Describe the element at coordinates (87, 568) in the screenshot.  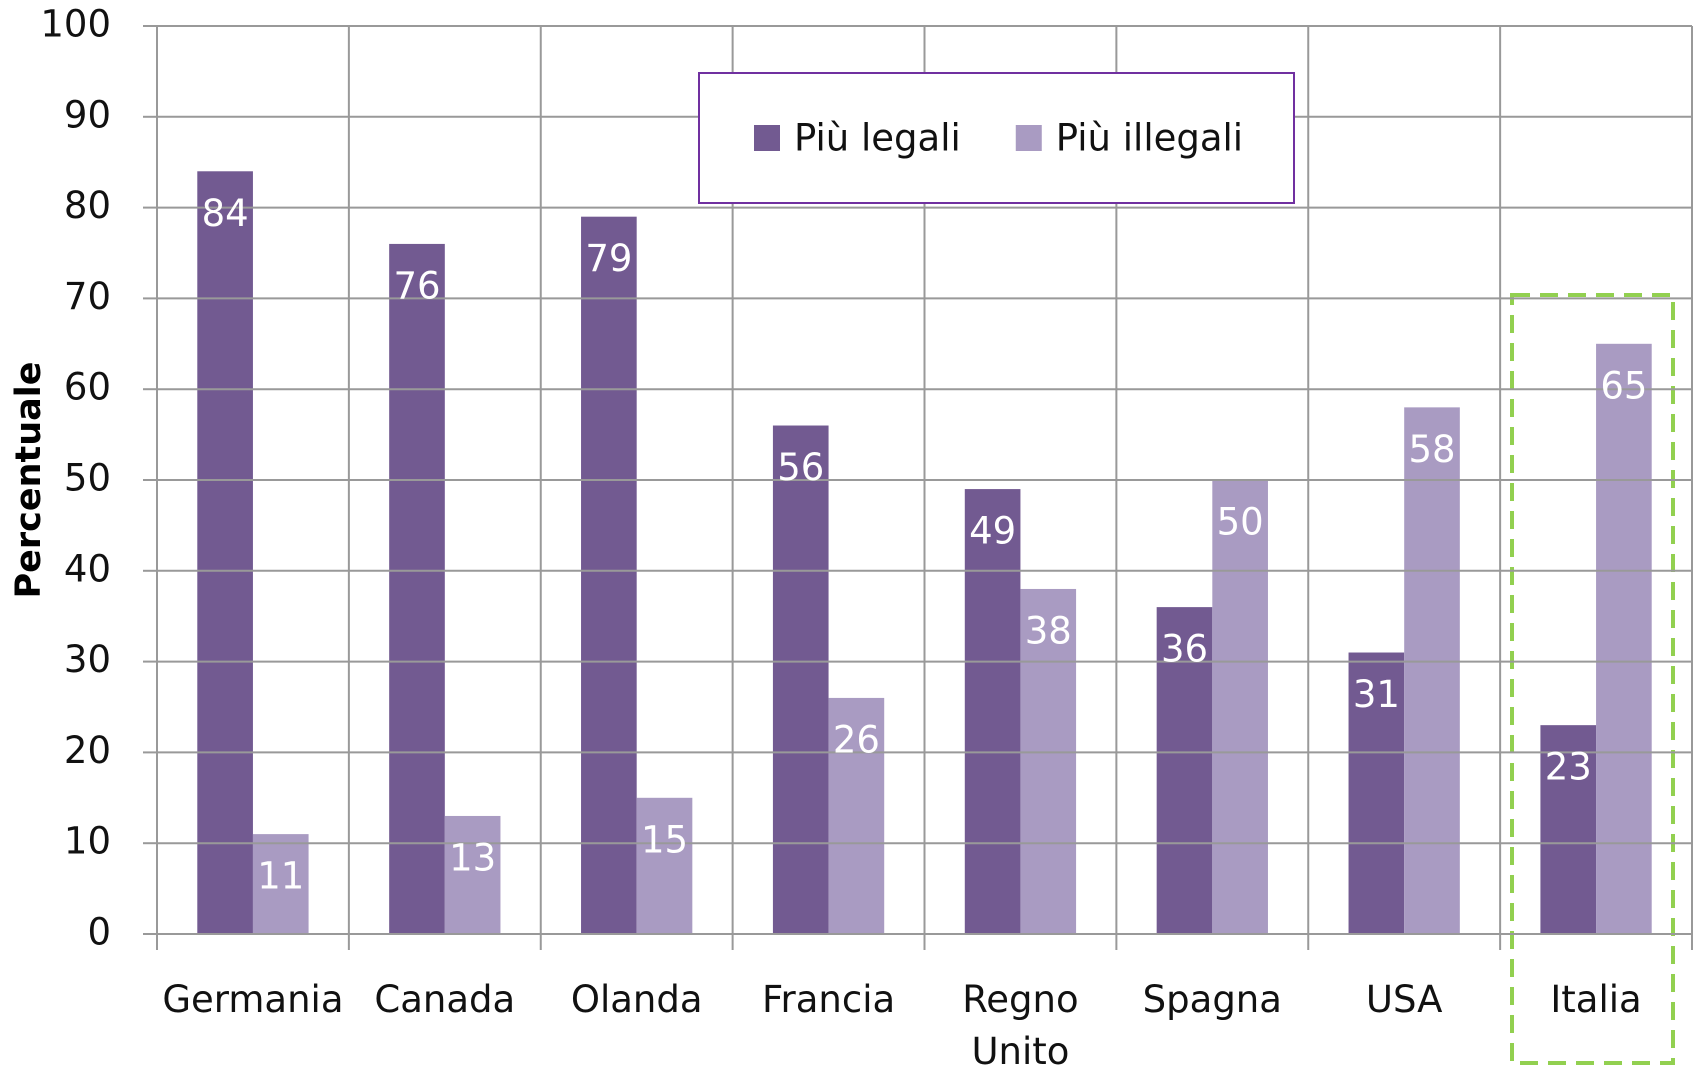
I see `y-tick-label: 40` at that location.